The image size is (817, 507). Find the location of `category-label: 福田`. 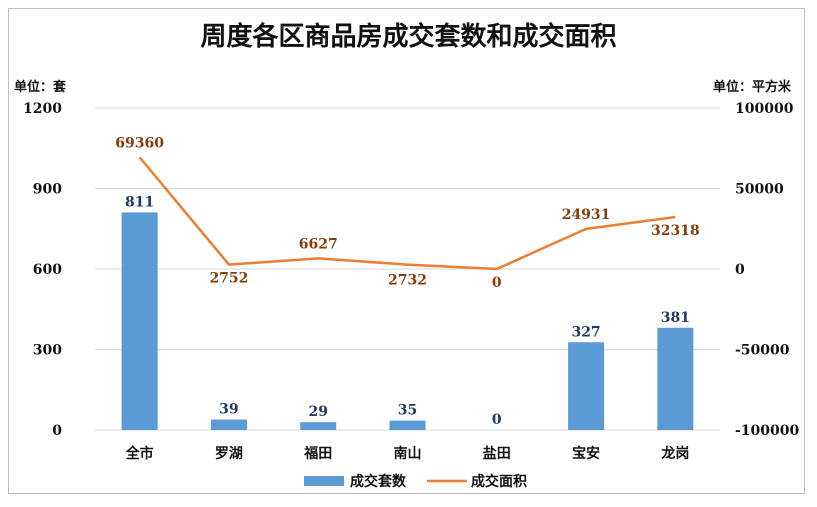

category-label: 福田 is located at coordinates (317, 453).